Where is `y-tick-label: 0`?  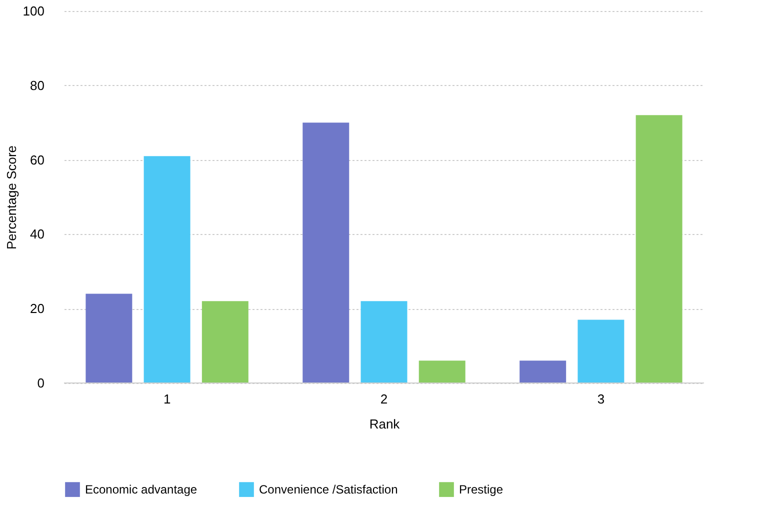
y-tick-label: 0 is located at coordinates (40, 383).